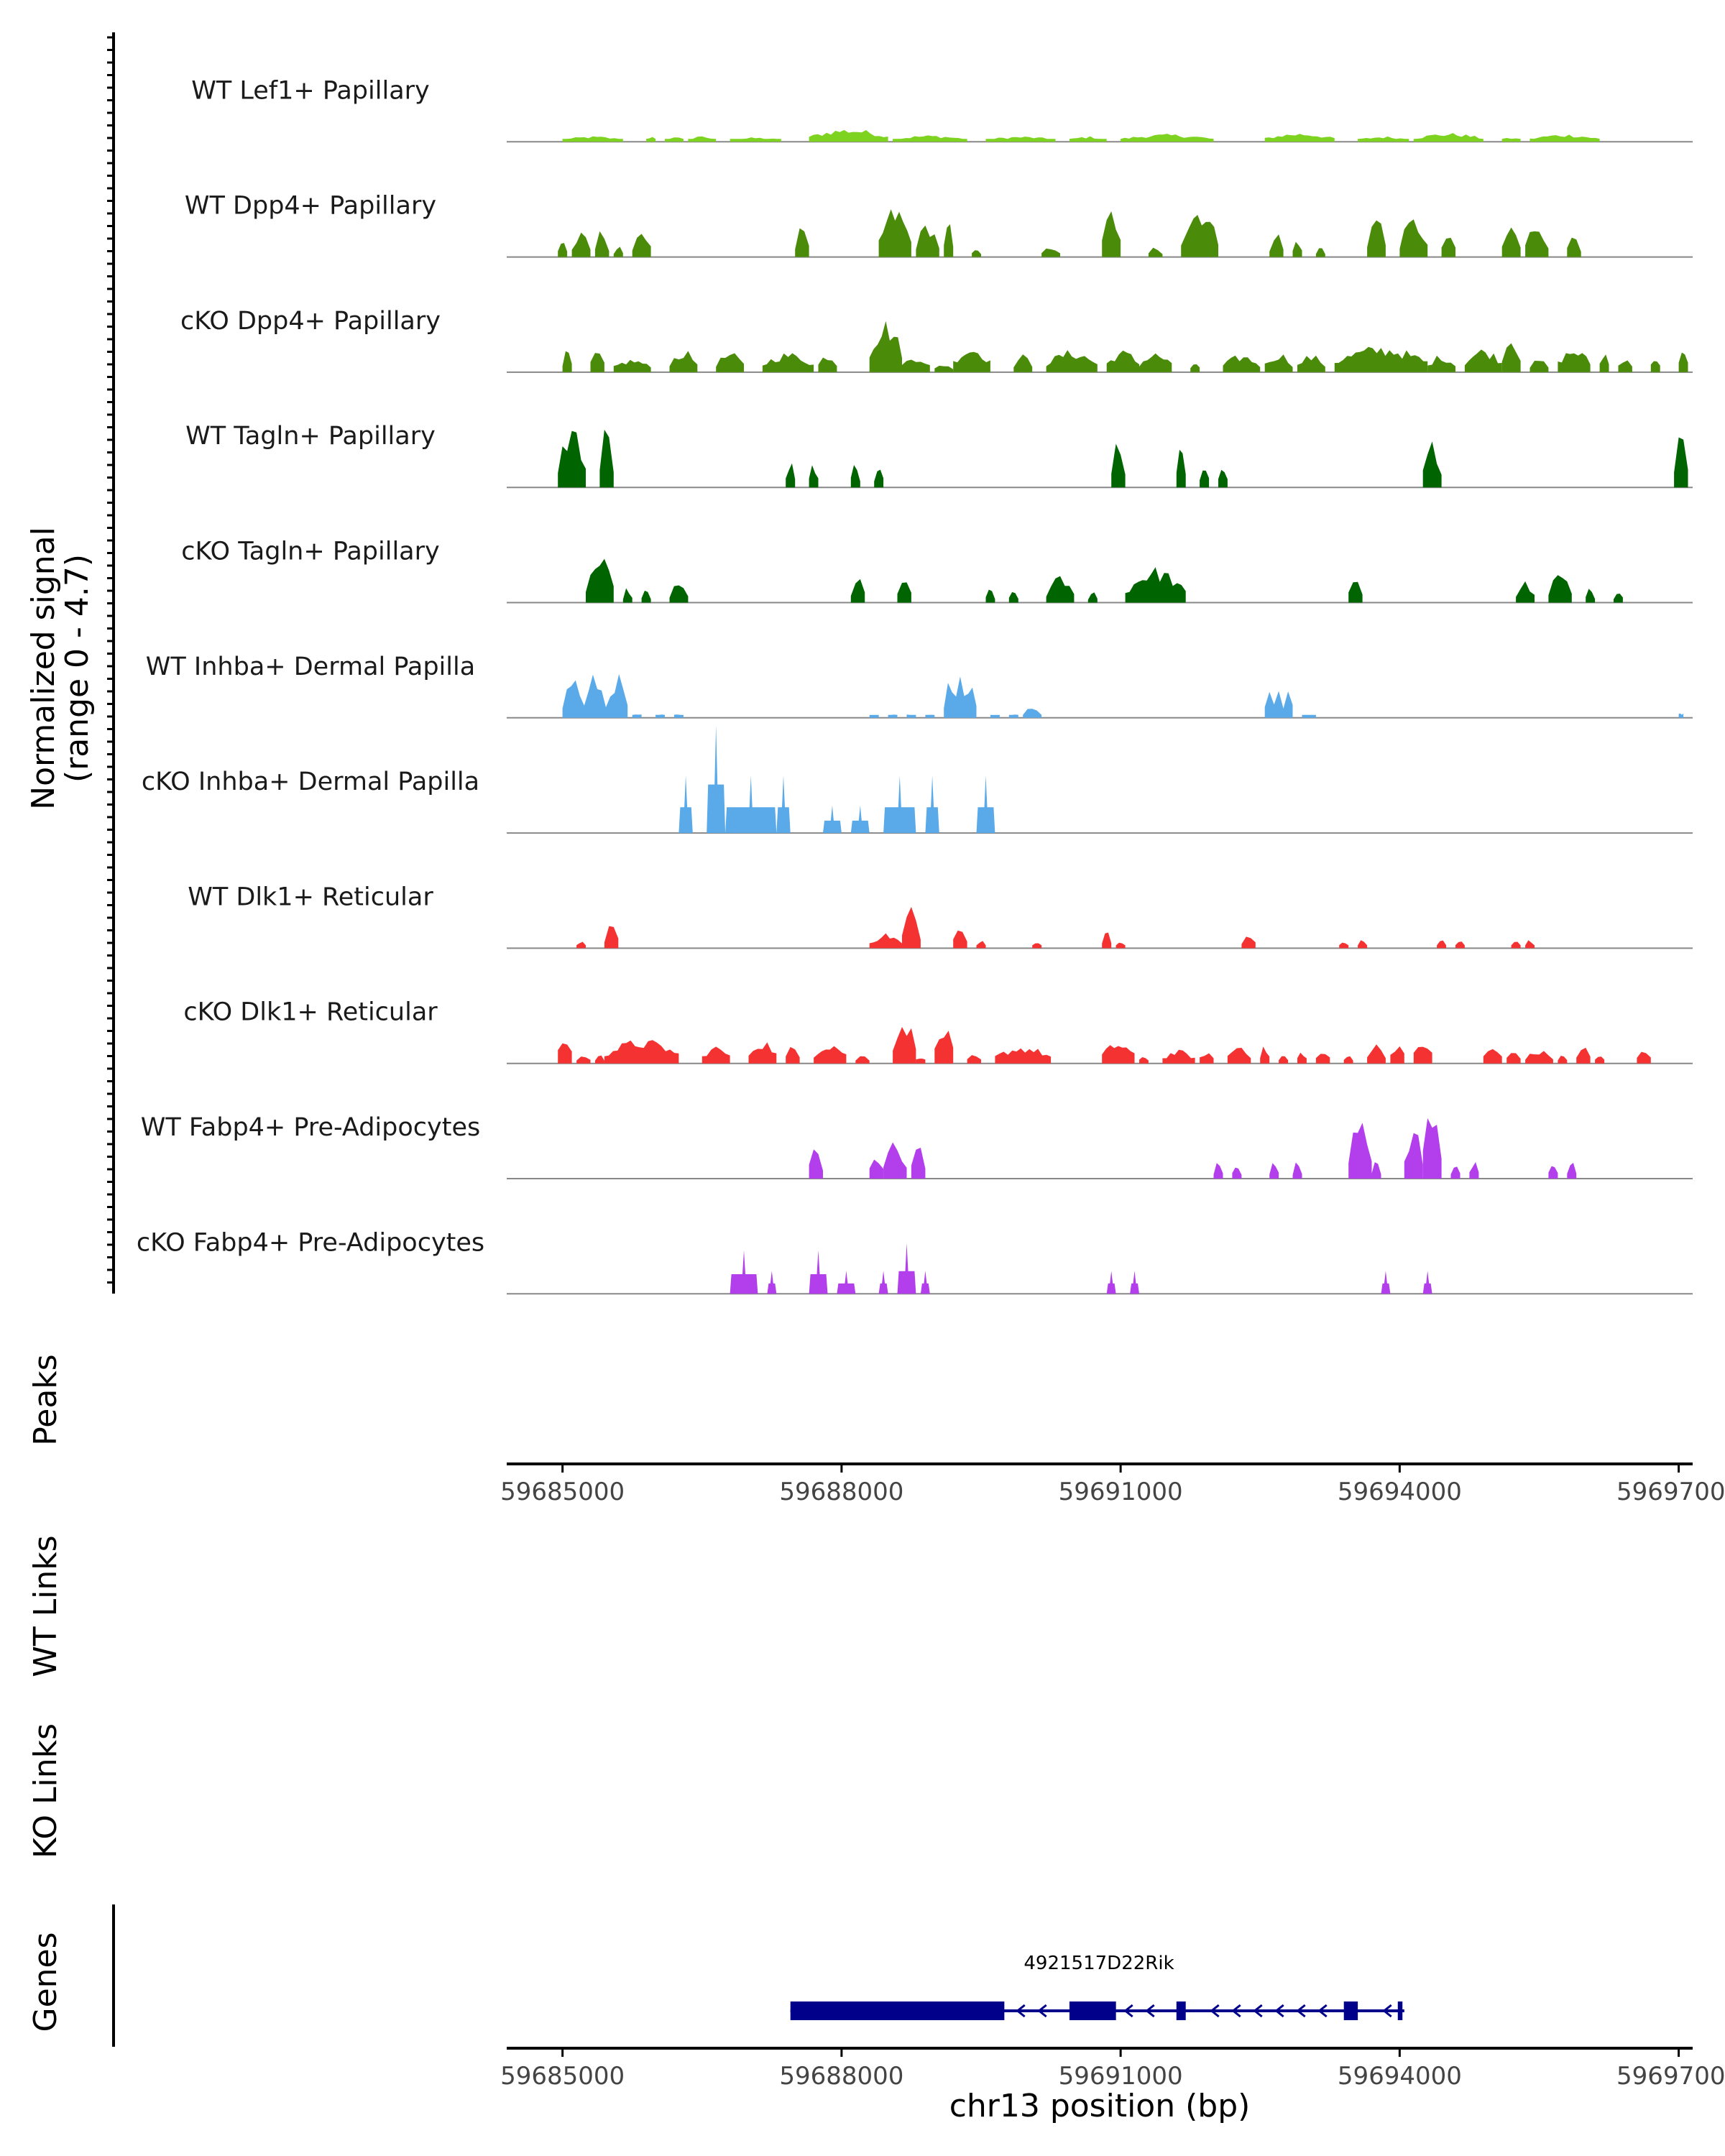 This screenshot has width=1725, height=2156. What do you see at coordinates (310, 1242) in the screenshot?
I see `track-label: cKO Fabp4+ Pre-Adipocytes` at bounding box center [310, 1242].